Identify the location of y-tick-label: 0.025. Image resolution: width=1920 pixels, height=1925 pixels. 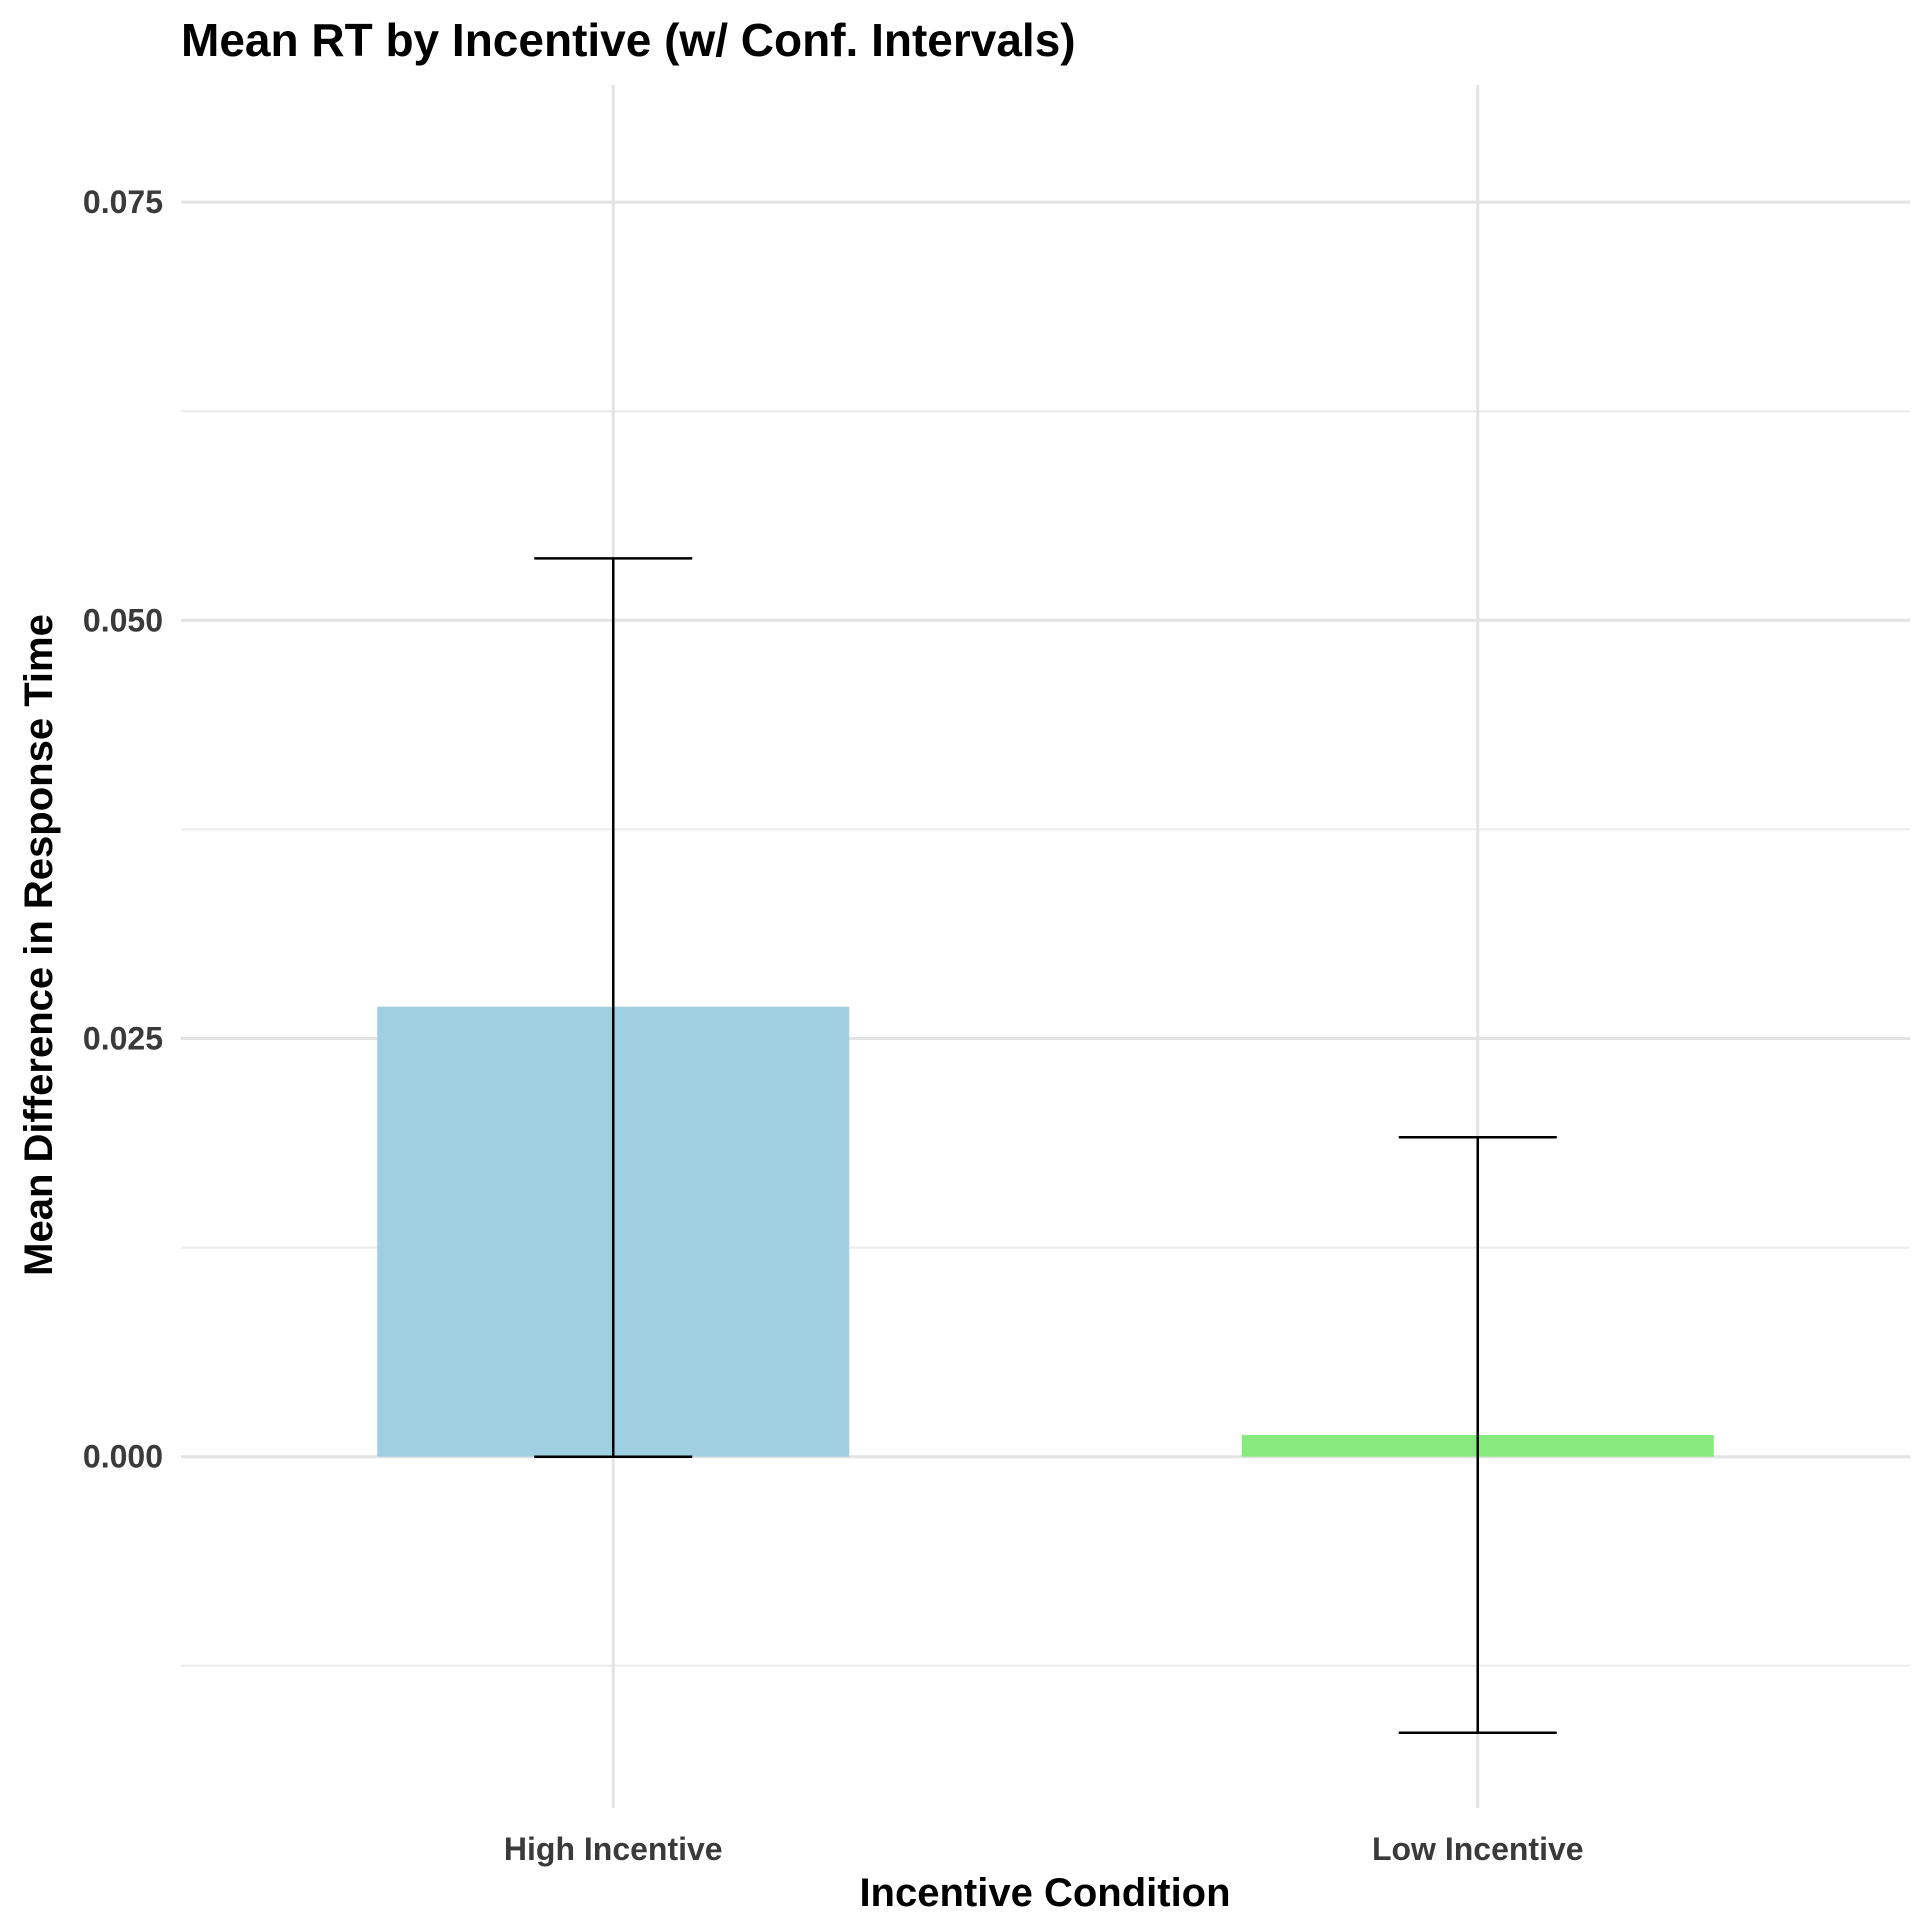
(123, 1039).